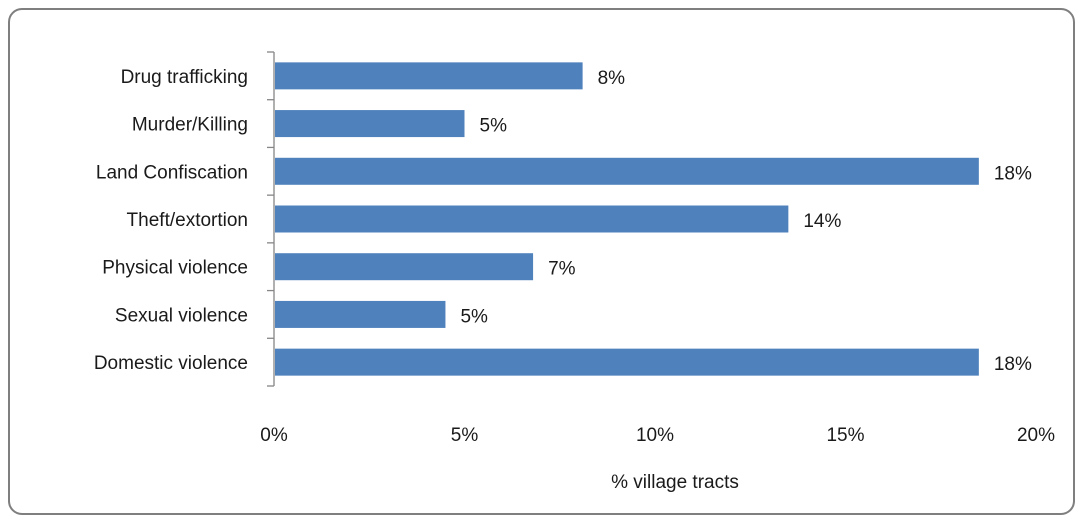  What do you see at coordinates (675, 482) in the screenshot?
I see `x-axis-title: % village tracts` at bounding box center [675, 482].